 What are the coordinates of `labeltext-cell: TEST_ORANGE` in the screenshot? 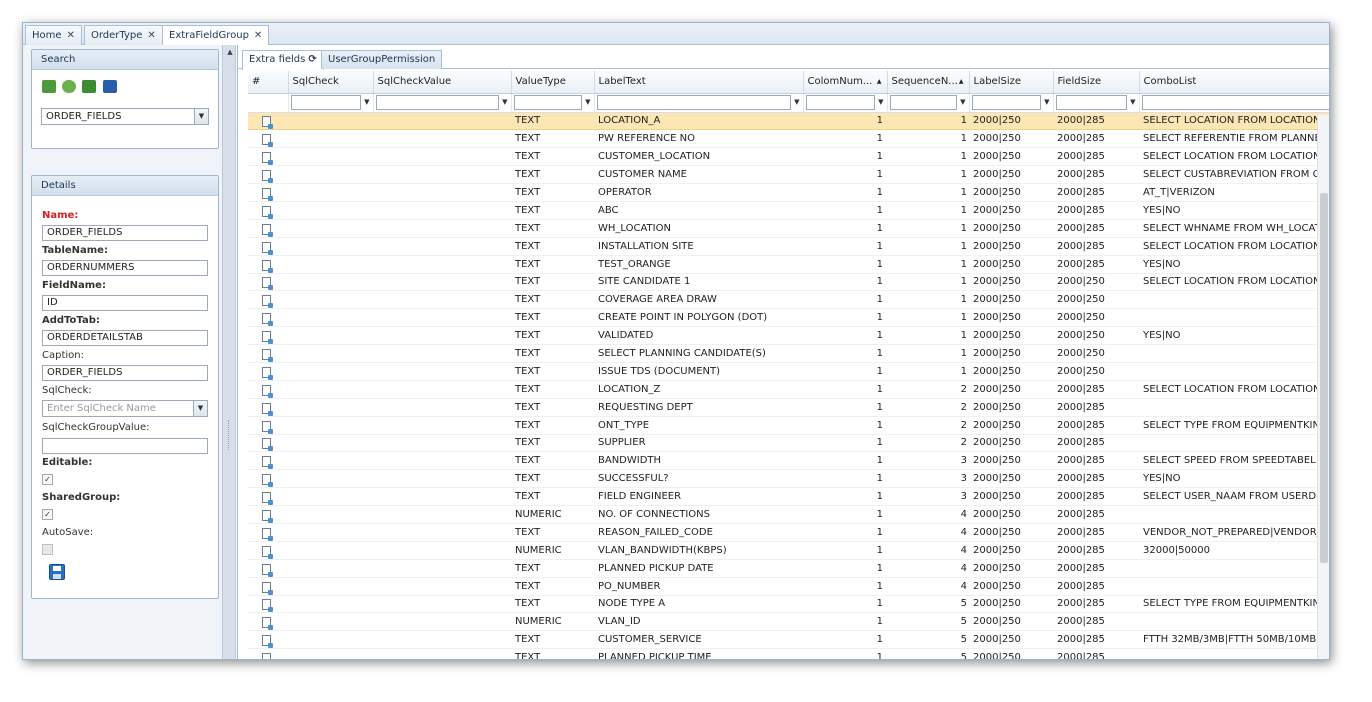 It's located at (698, 264).